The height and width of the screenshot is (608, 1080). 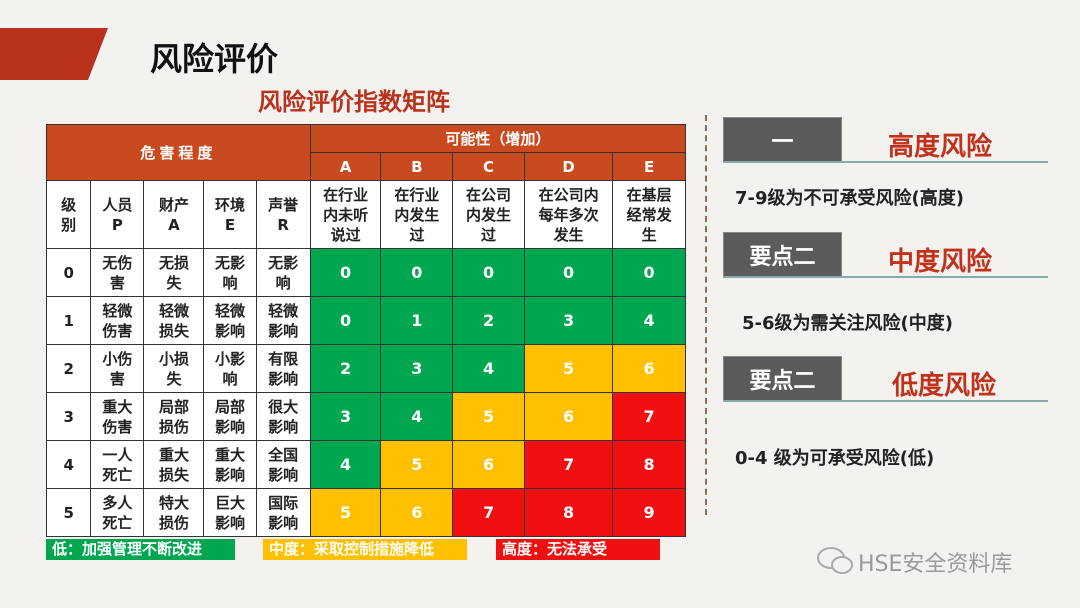 I want to click on legend-item: 中度：采取控制措施降低, so click(x=365, y=549).